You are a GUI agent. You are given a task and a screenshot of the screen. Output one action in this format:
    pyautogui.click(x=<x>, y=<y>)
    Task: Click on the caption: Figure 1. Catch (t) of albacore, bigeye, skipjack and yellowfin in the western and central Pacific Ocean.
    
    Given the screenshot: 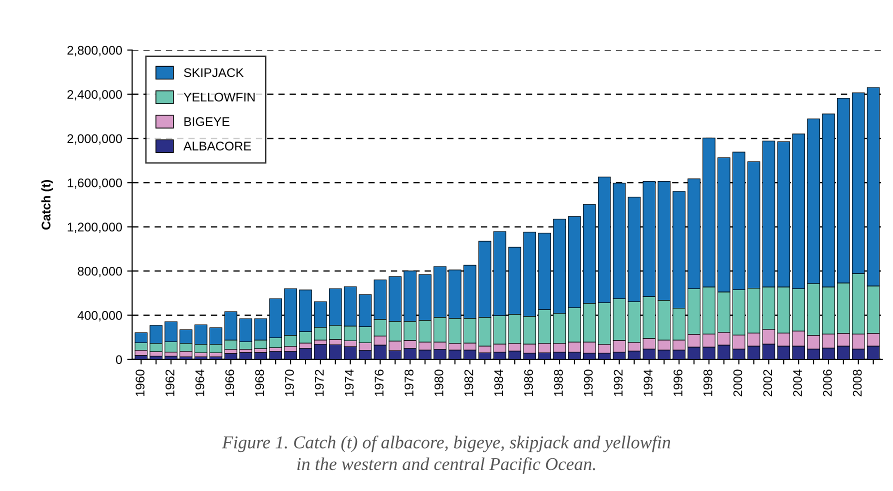 What is the action you would take?
    pyautogui.click(x=446, y=455)
    